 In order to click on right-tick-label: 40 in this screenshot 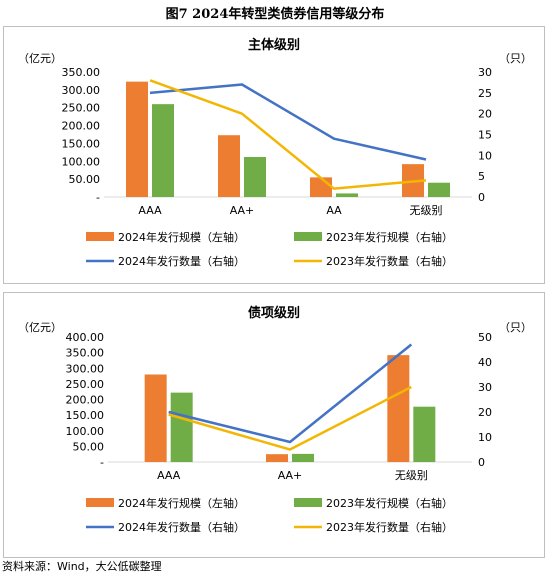, I will do `click(485, 362)`.